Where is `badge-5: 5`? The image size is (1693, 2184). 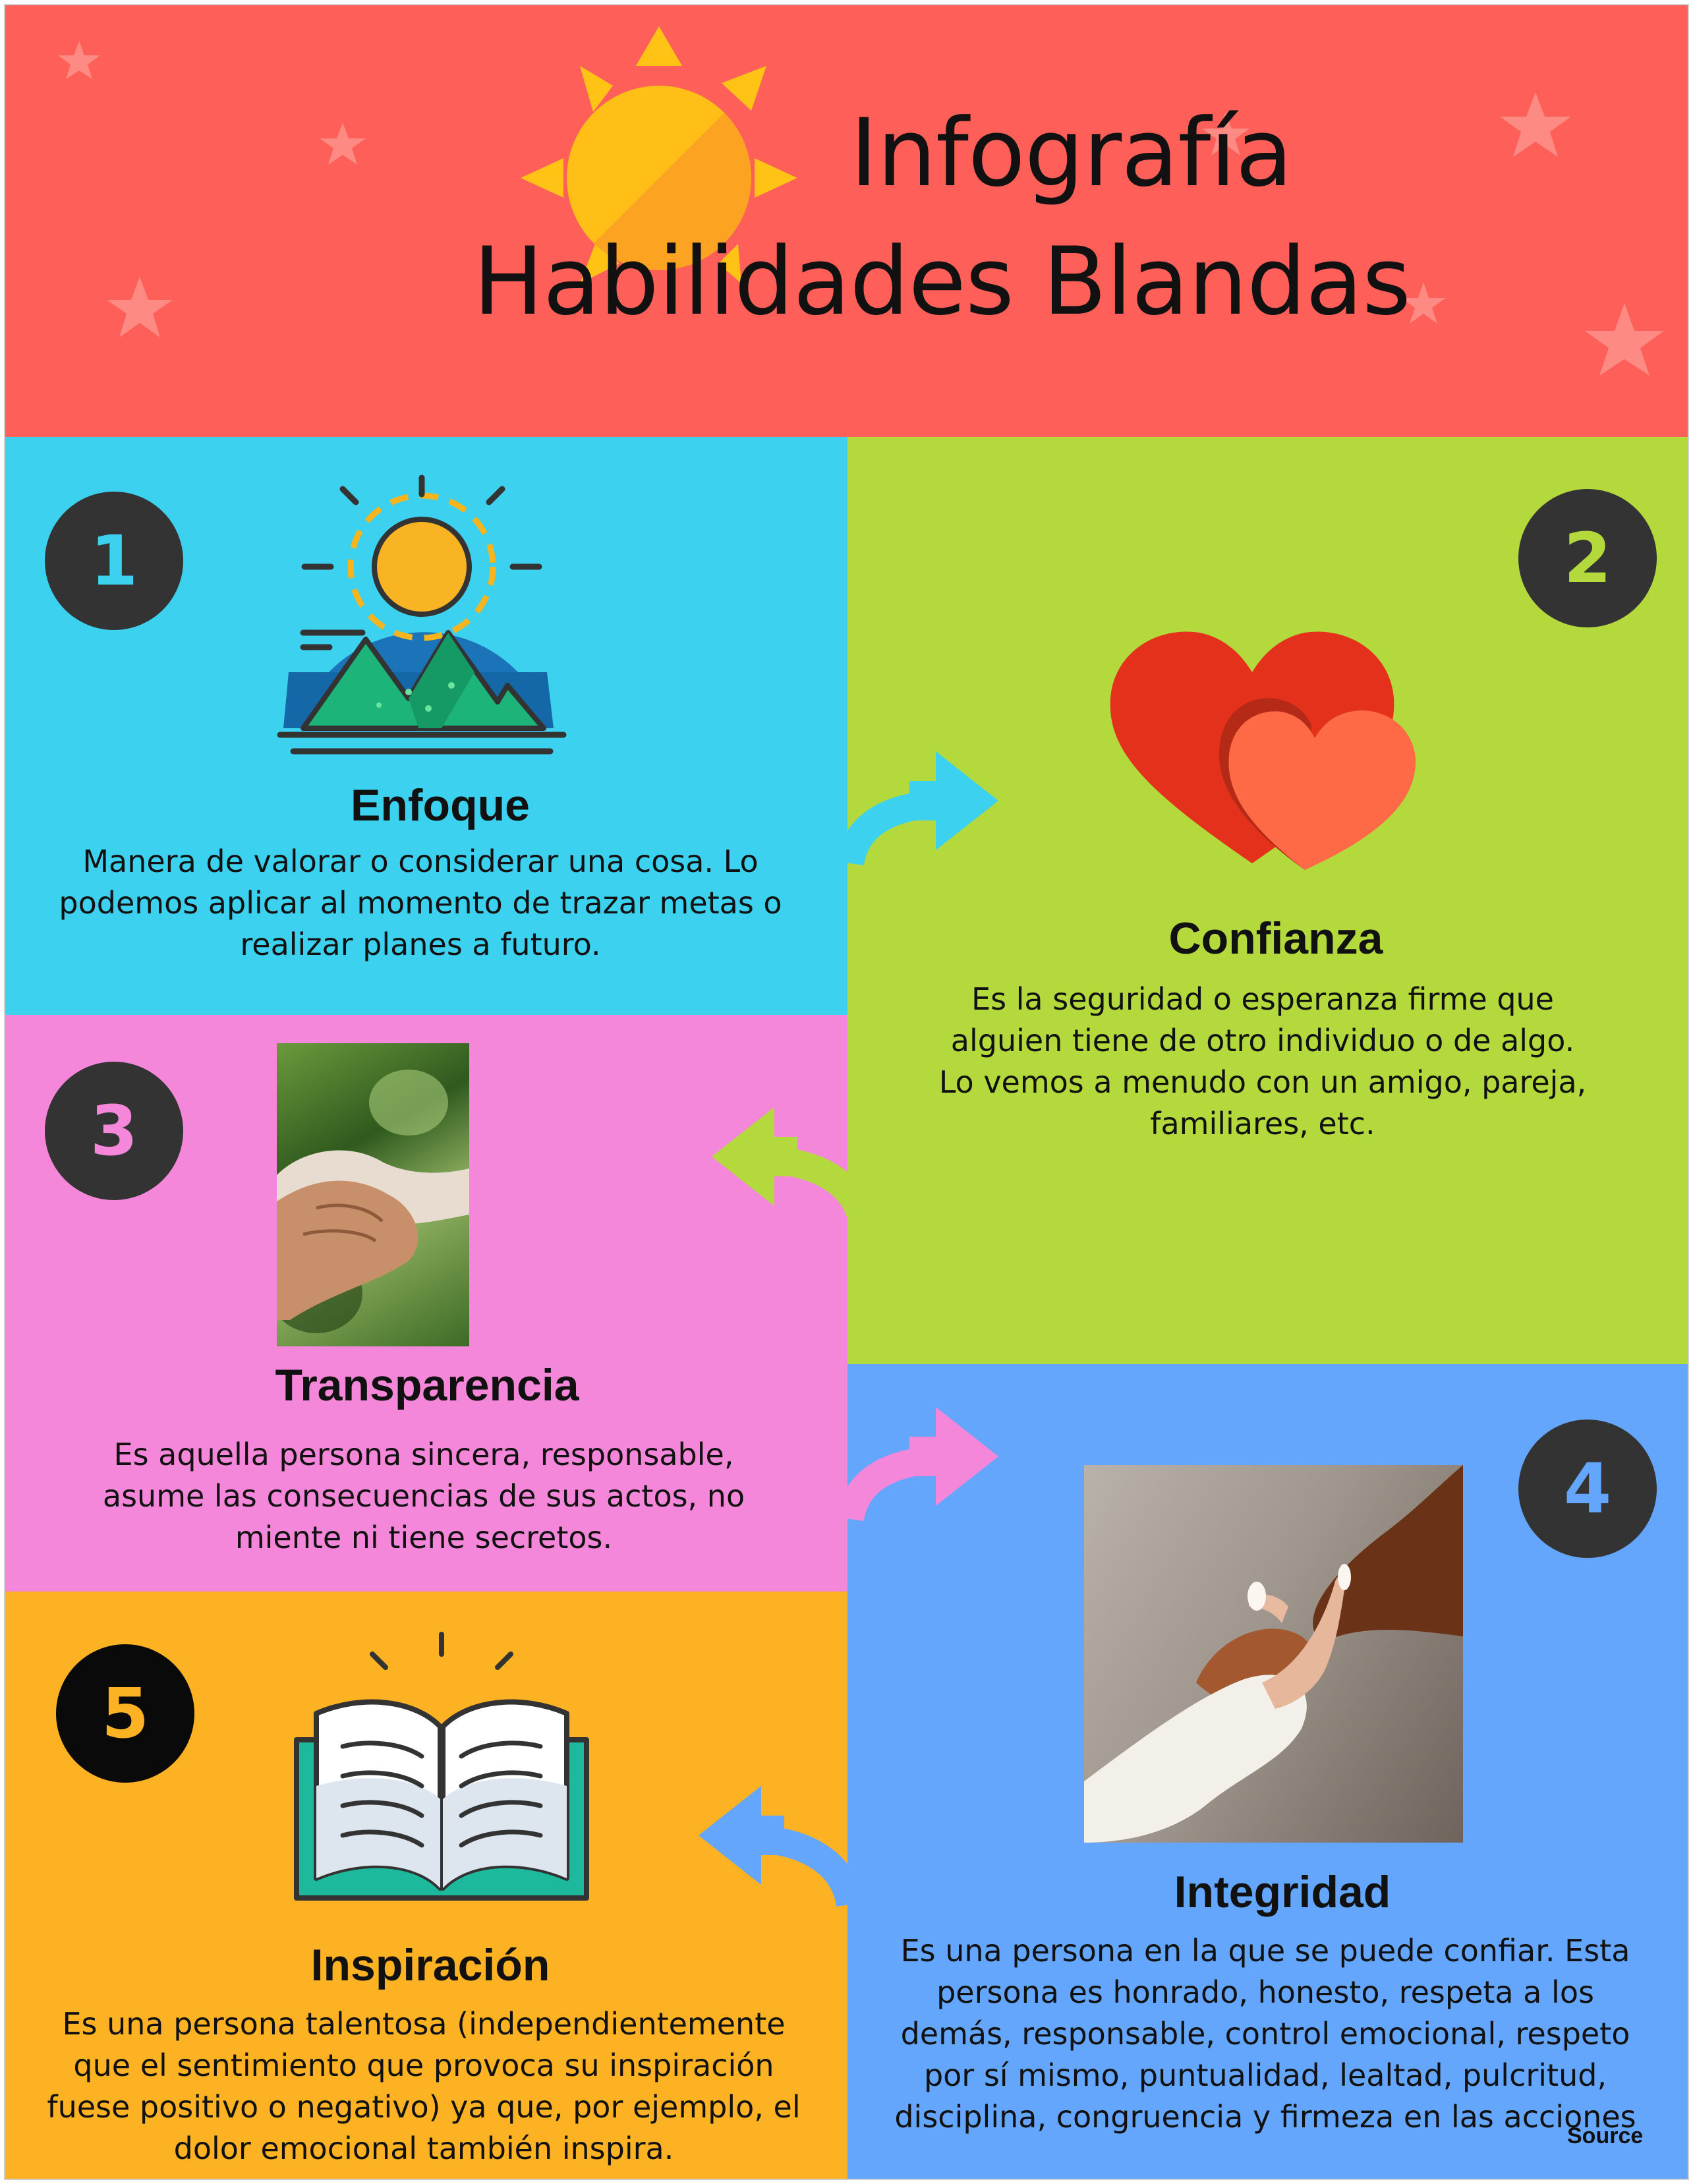
badge-5: 5 is located at coordinates (125, 1713).